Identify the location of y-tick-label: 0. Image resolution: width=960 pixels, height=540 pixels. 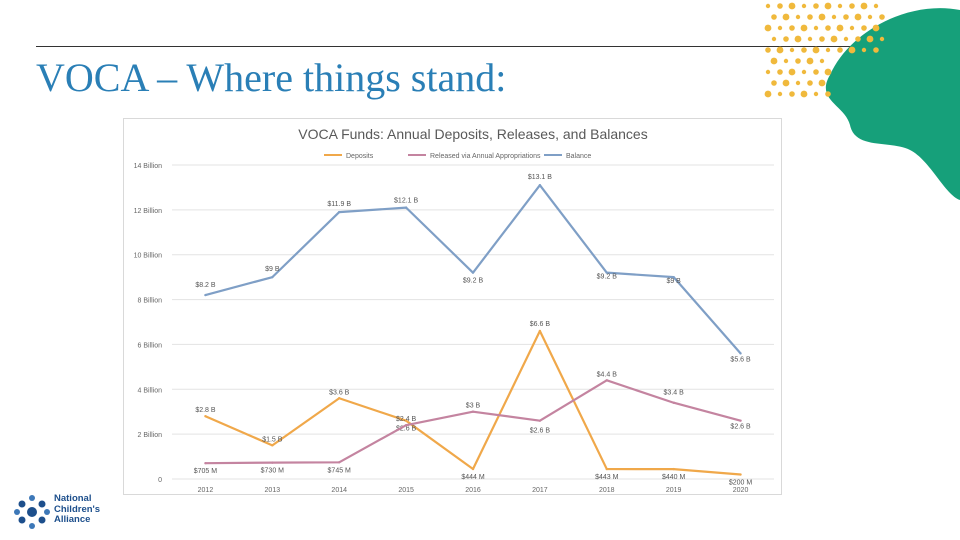
(160, 480).